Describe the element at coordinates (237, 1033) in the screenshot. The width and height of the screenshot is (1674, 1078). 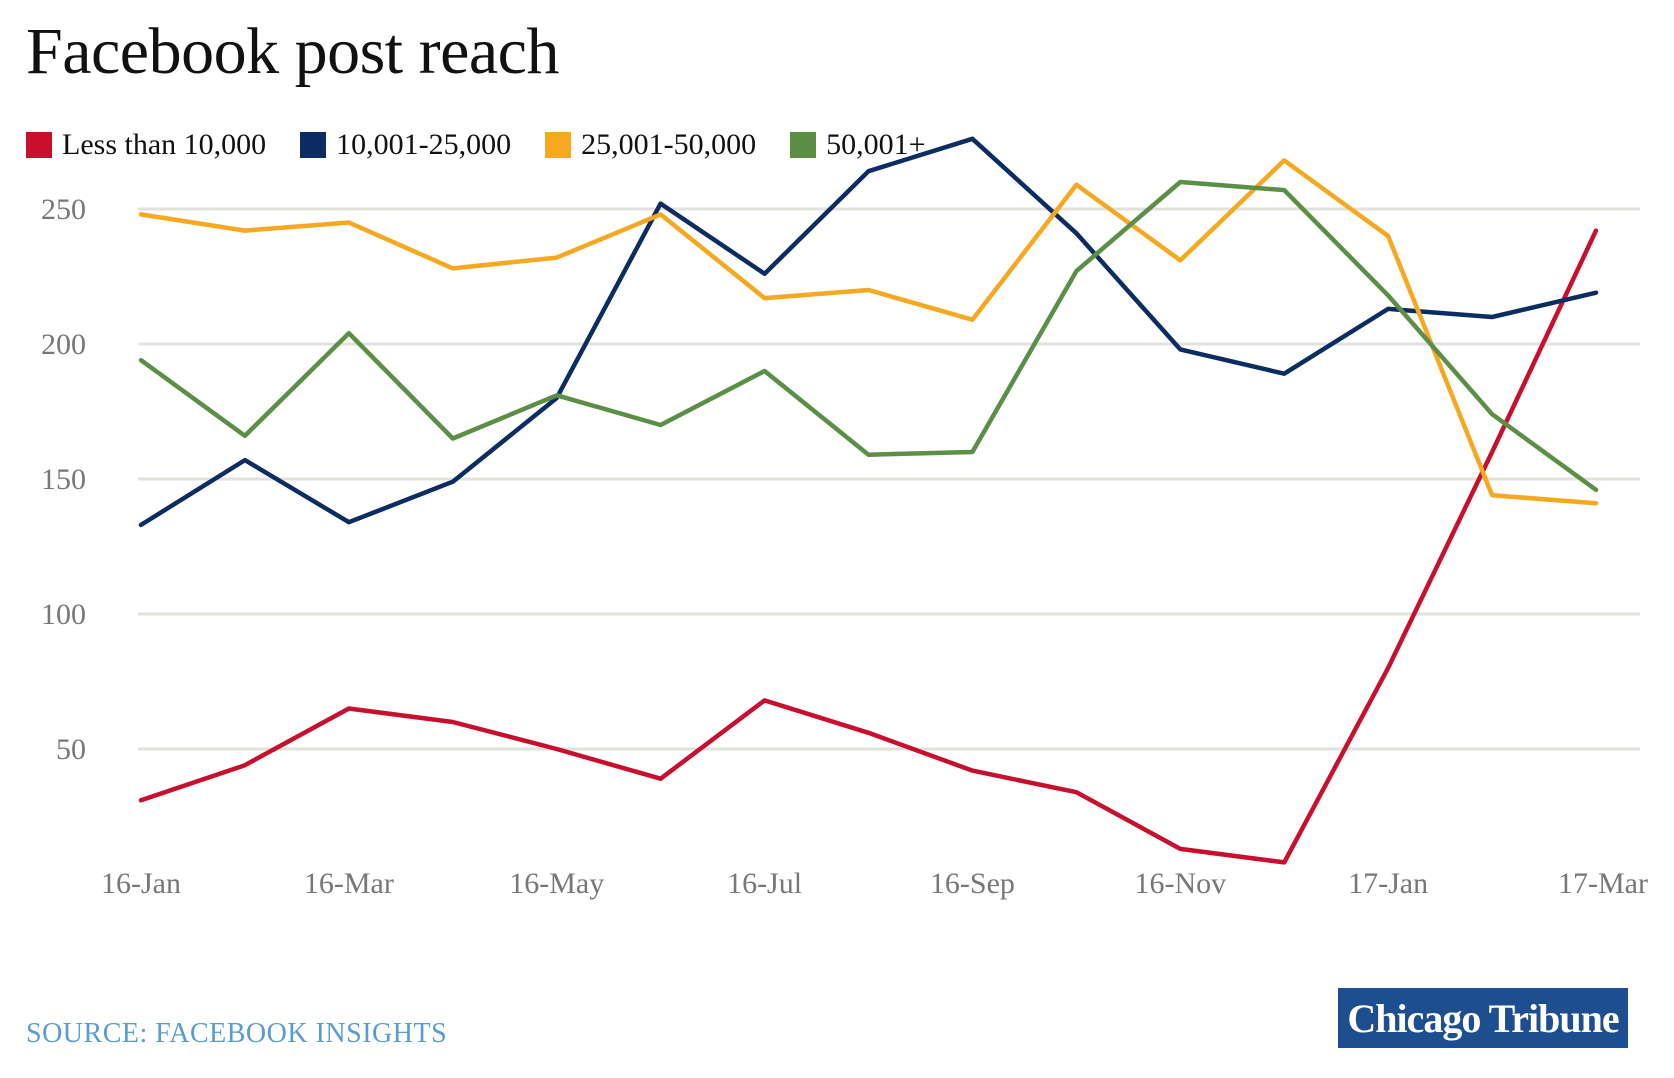
I see `source-note: SOURCE: FACEBOOK INSIGHTS` at that location.